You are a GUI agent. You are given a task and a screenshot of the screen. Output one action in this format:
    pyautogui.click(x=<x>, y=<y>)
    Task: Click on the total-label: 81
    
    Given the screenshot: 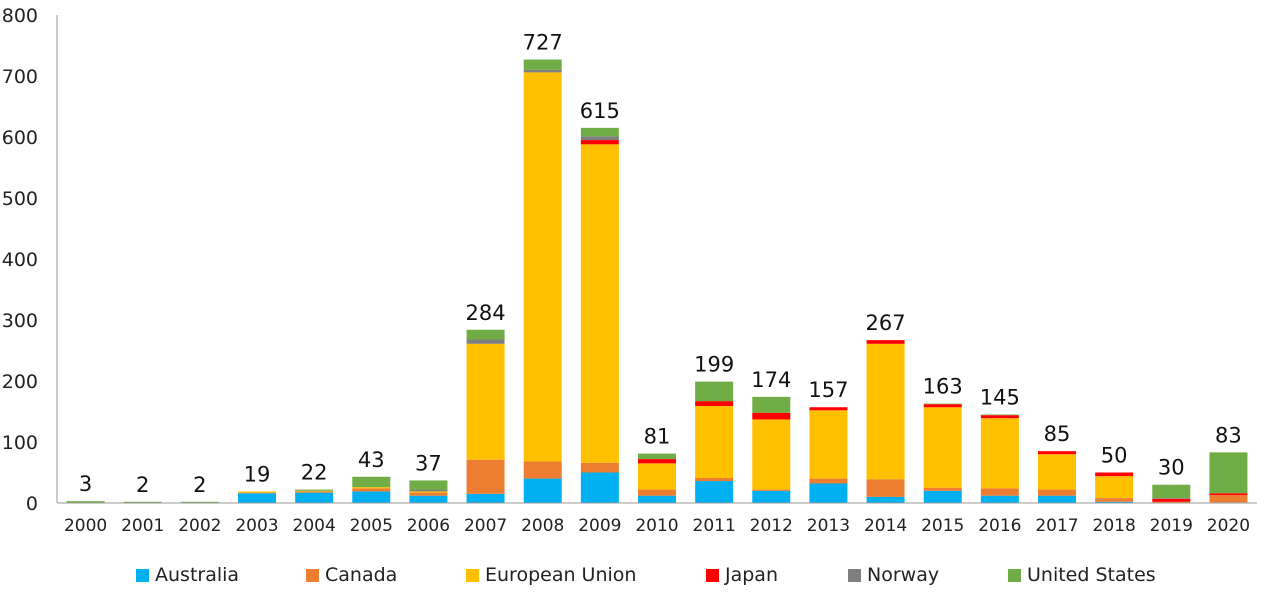 What is the action you would take?
    pyautogui.click(x=657, y=437)
    